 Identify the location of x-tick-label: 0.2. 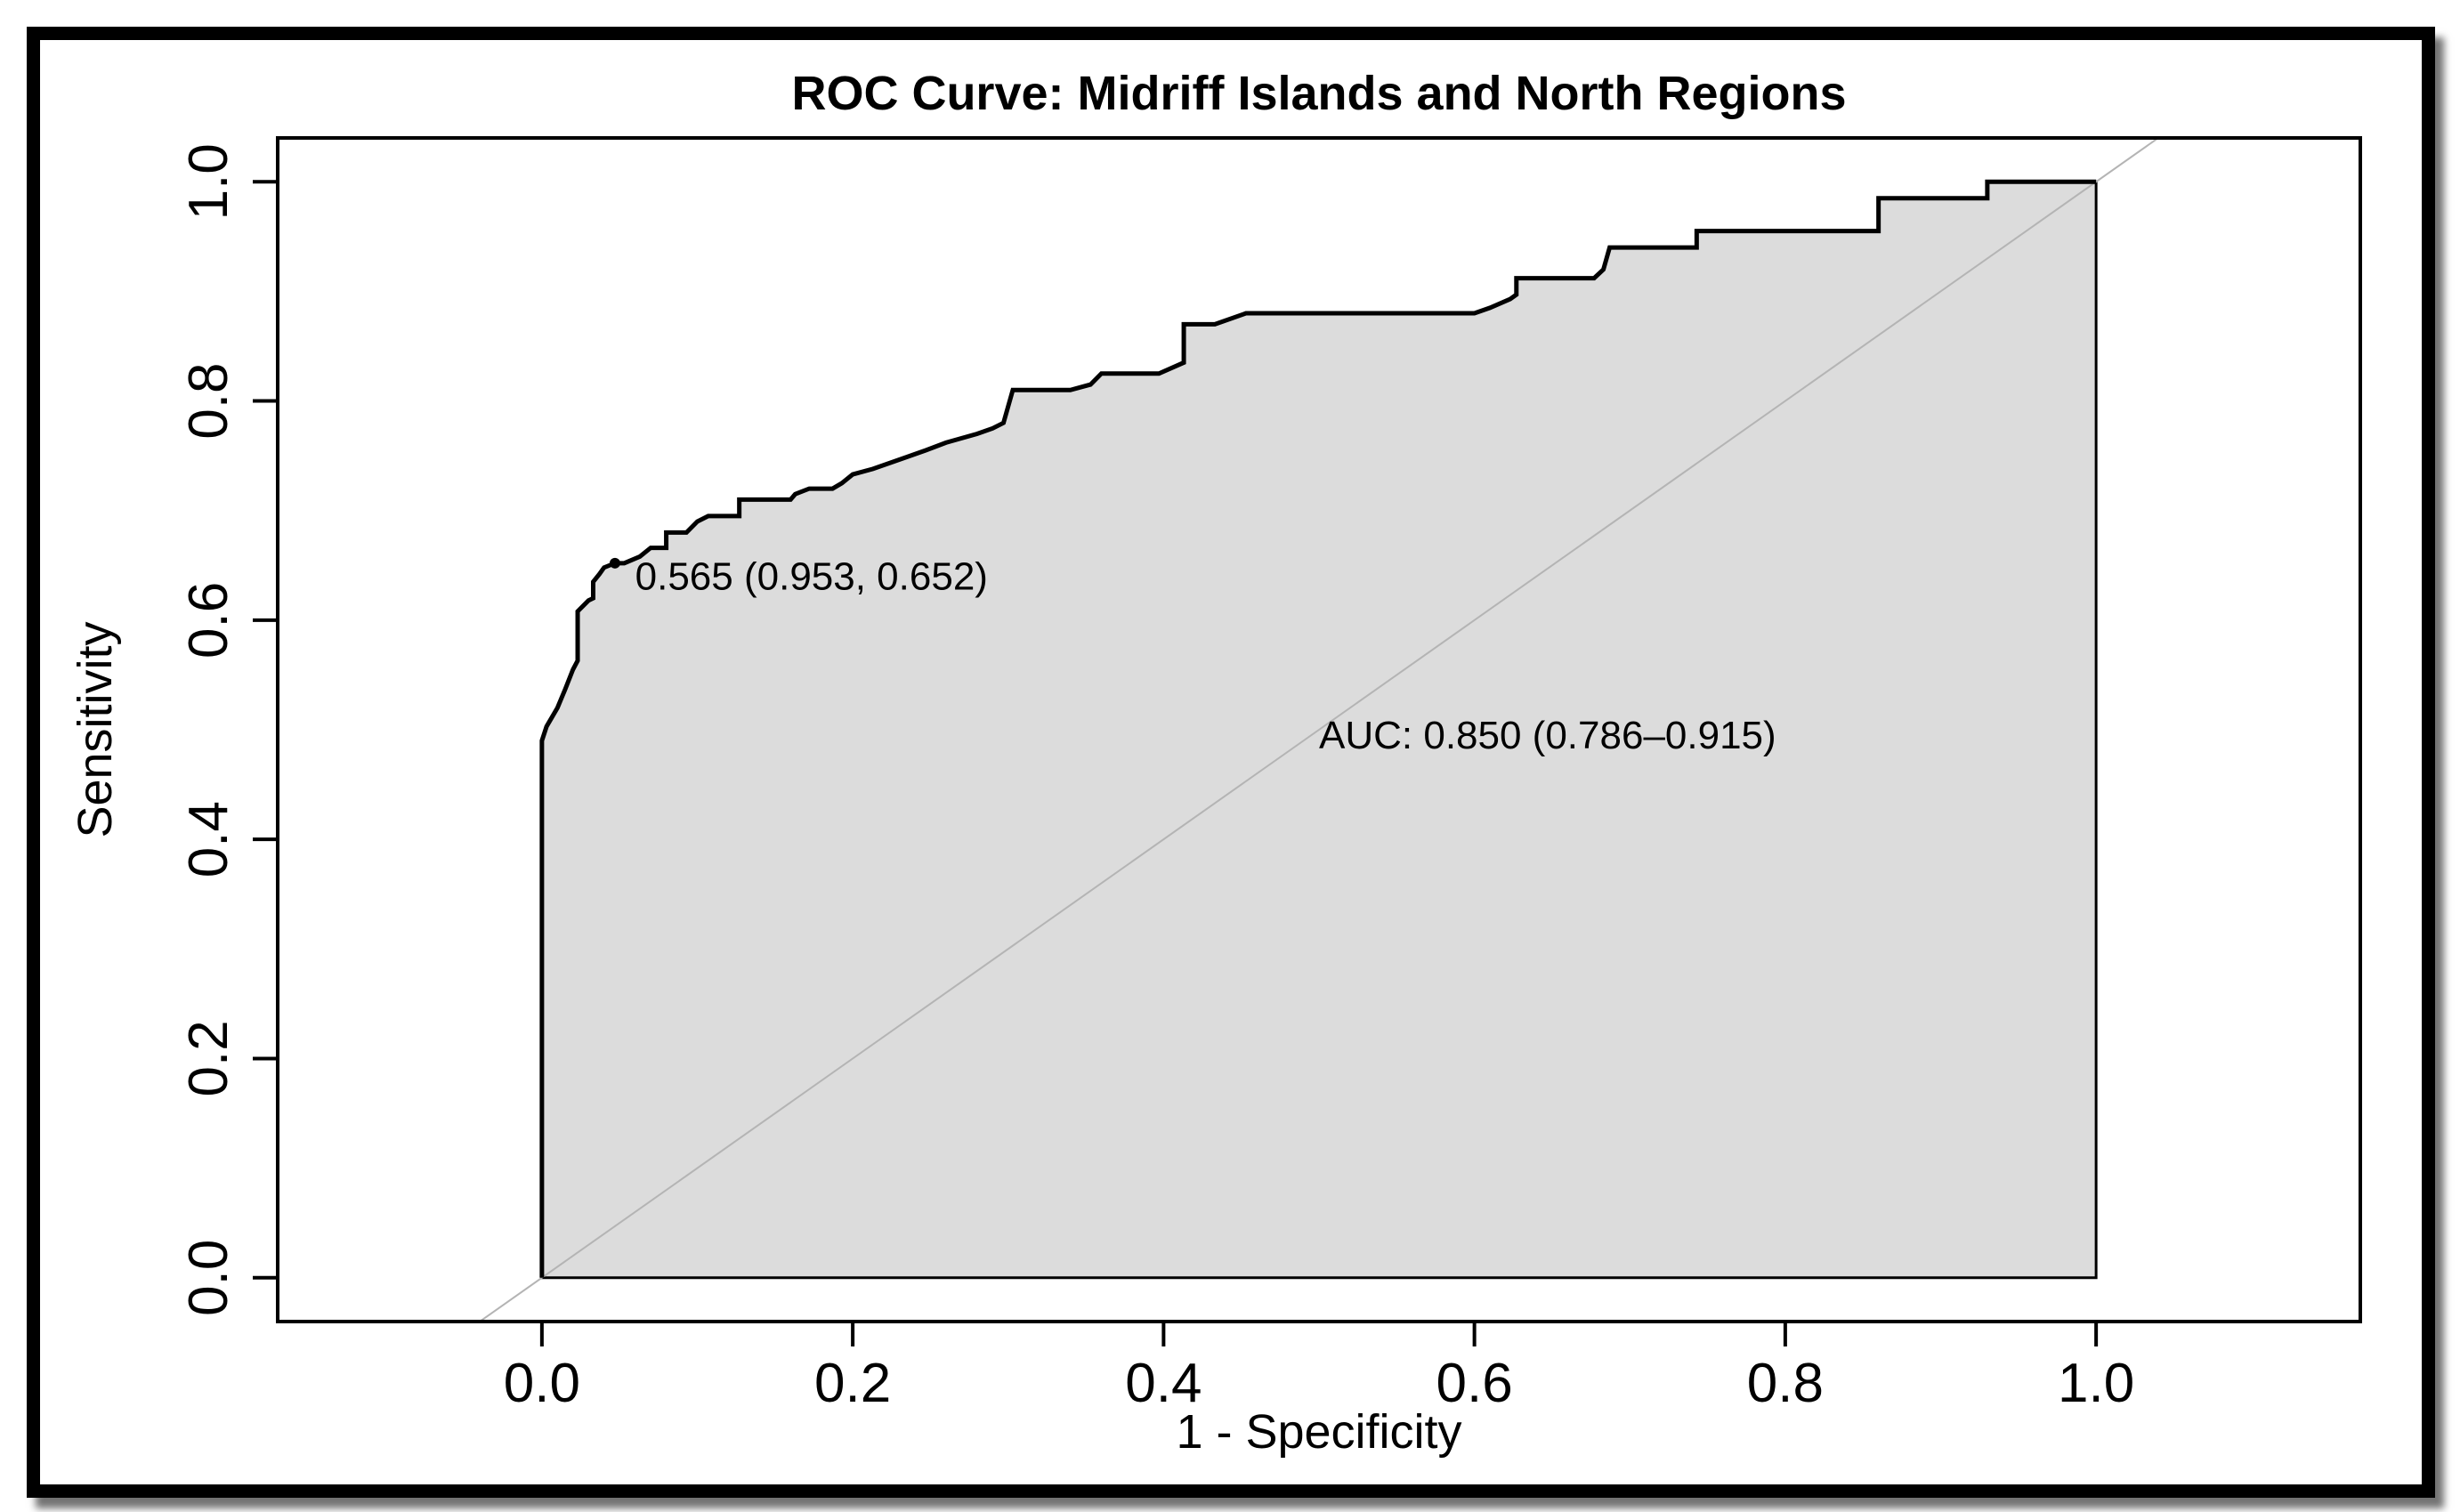
(852, 1383).